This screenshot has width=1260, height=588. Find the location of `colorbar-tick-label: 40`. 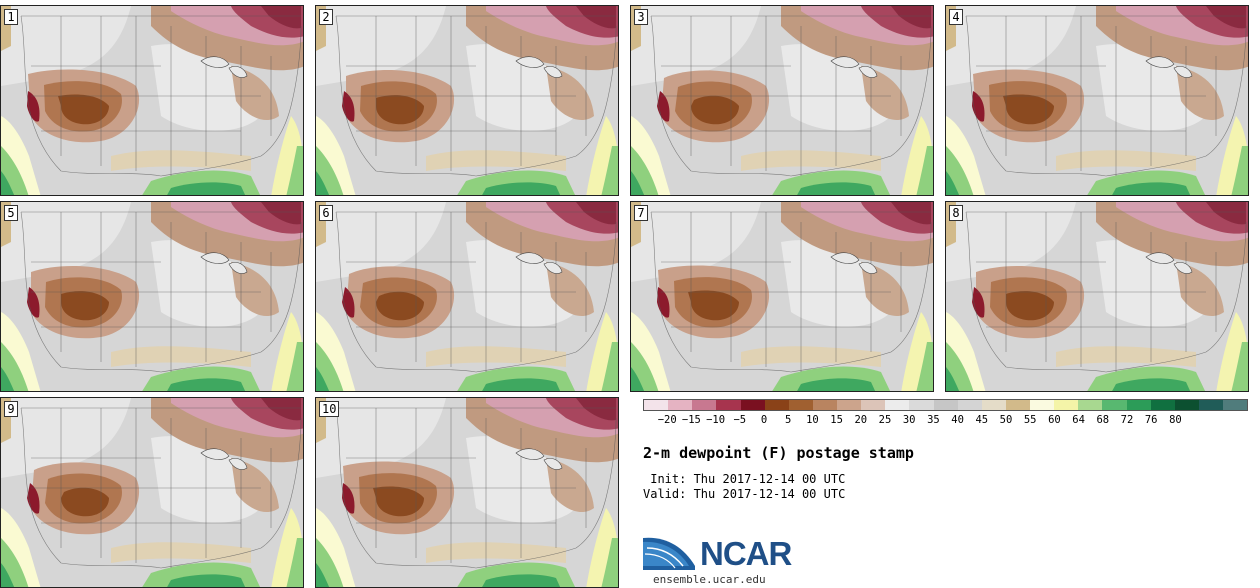

colorbar-tick-label: 40 is located at coordinates (957, 420).